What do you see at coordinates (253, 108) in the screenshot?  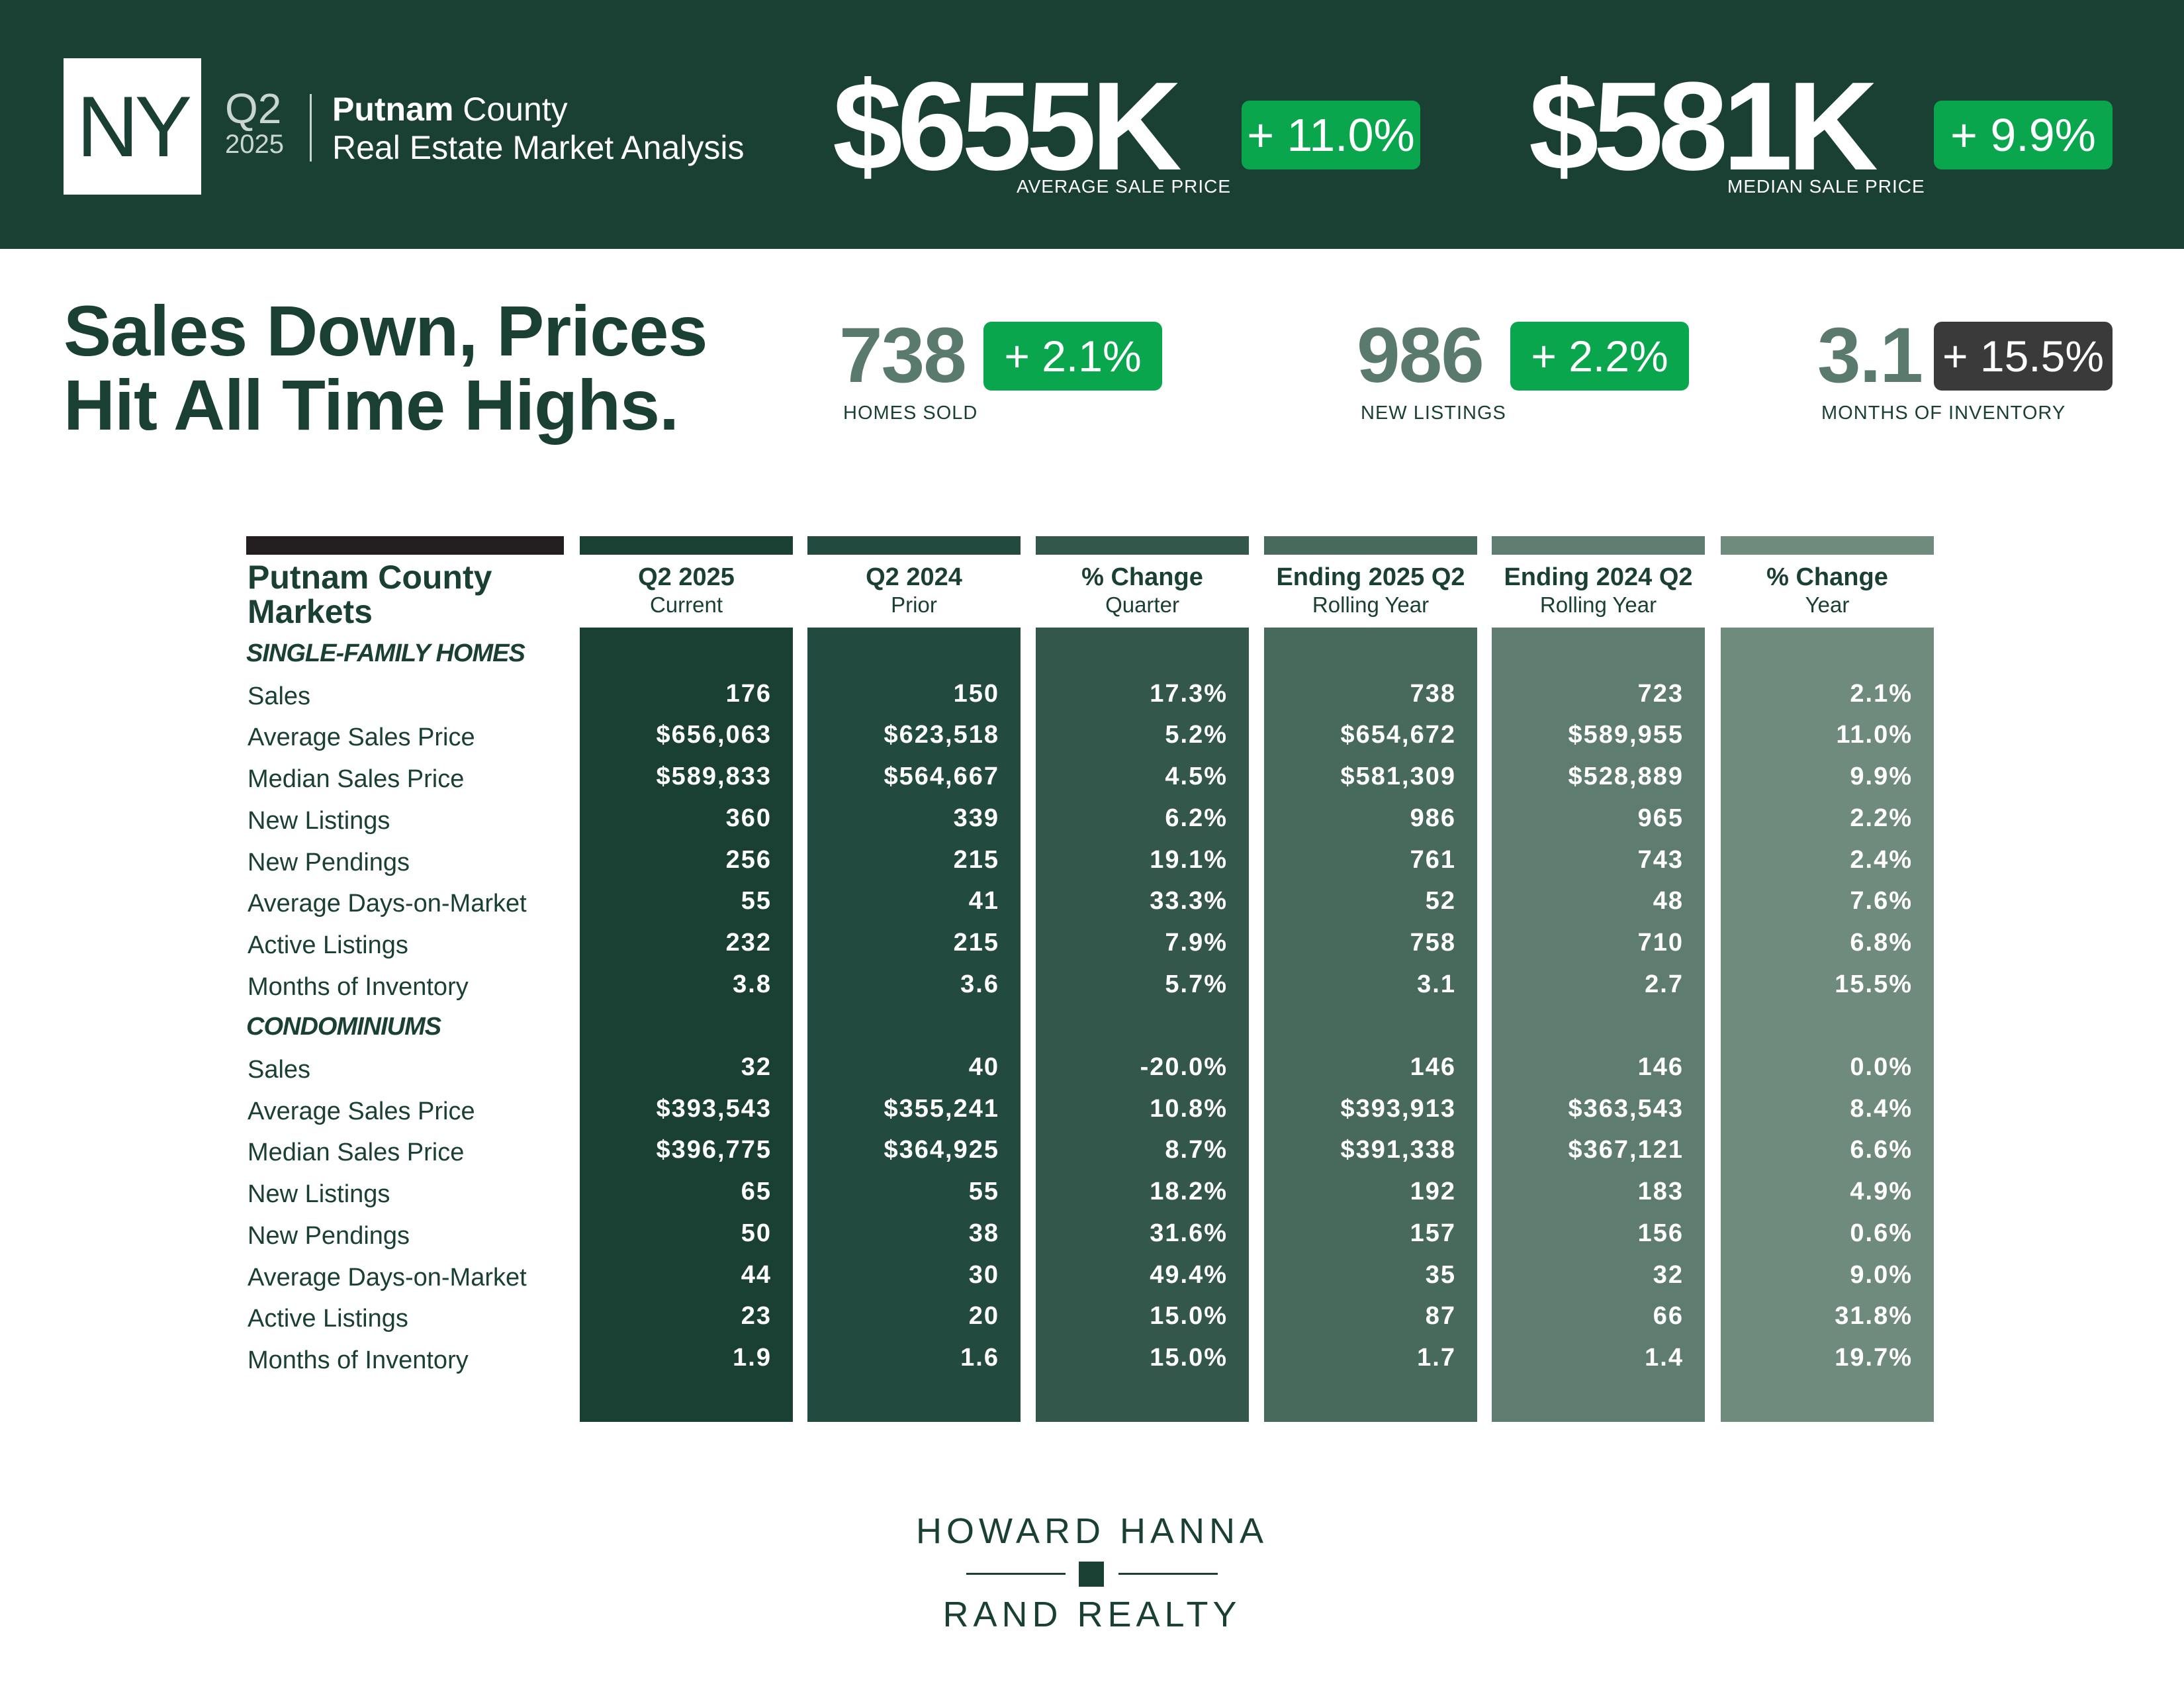 I see `quarter-label: Q2` at bounding box center [253, 108].